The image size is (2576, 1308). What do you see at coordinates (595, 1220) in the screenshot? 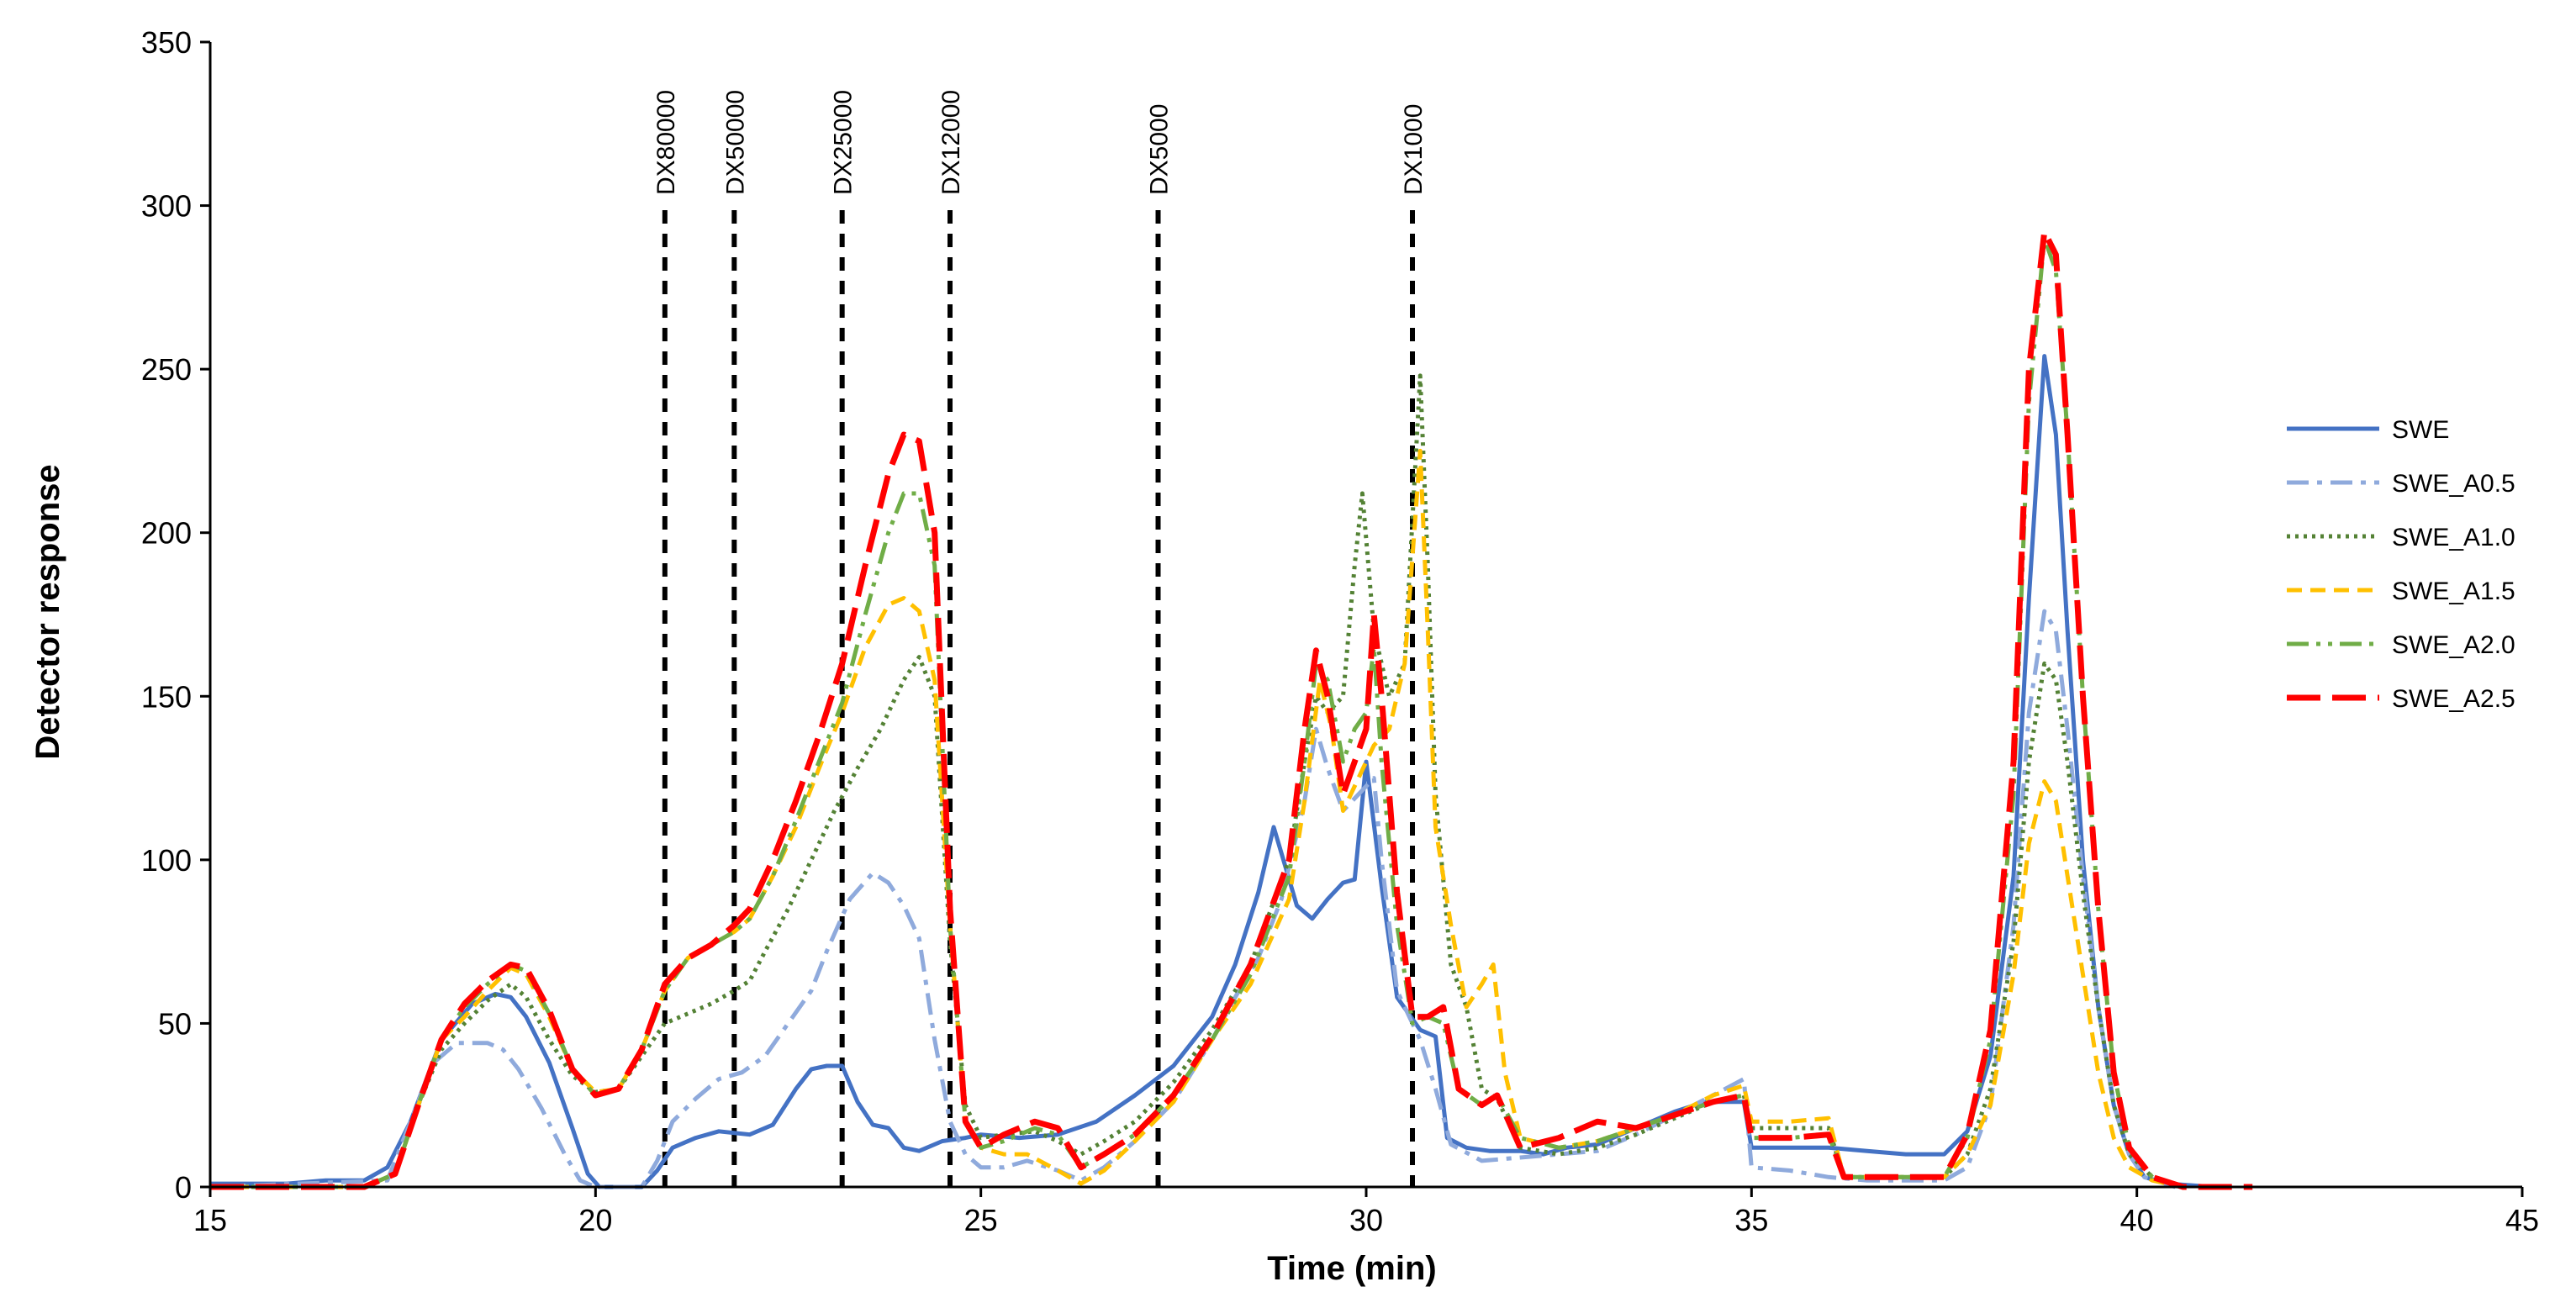
I see `x-tick-label: 20` at bounding box center [595, 1220].